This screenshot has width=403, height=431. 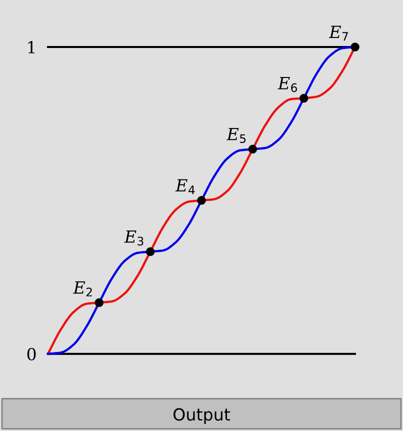 What do you see at coordinates (338, 33) in the screenshot?
I see `text: E$_{7}$` at bounding box center [338, 33].